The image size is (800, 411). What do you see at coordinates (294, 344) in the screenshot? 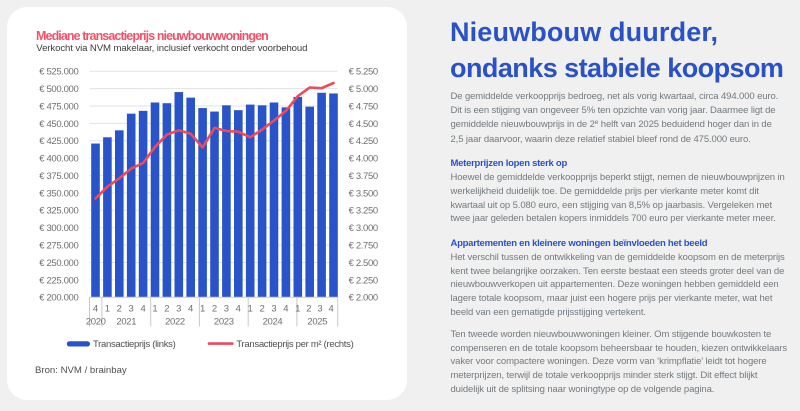
I see `svg-text:Transactieprijs per m² (rechts: Transactieprijs per m² (rechts)` at bounding box center [294, 344].